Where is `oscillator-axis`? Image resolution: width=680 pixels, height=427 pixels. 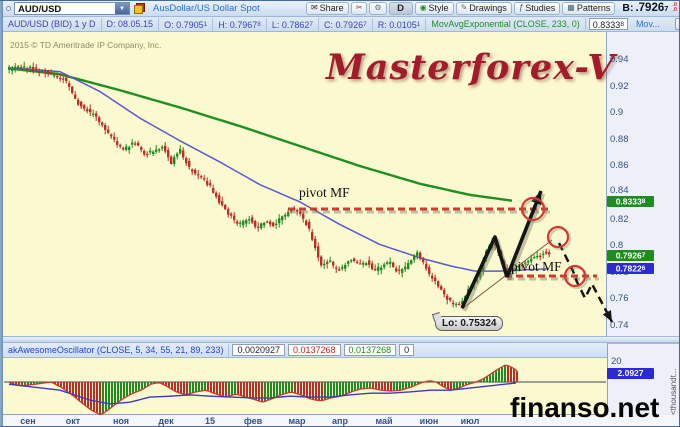
oscillator-axis is located at coordinates (643, 379).